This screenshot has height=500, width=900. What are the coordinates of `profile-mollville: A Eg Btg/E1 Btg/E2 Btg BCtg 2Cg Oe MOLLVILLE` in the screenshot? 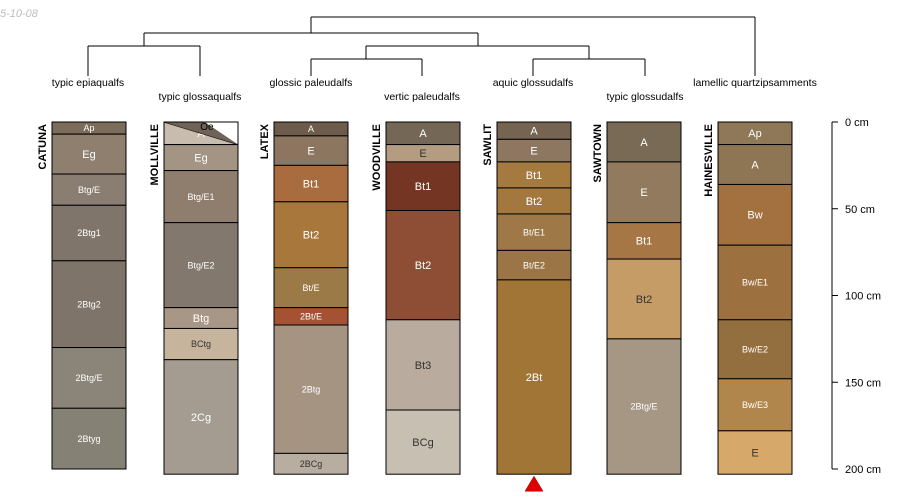 It's located at (194, 298).